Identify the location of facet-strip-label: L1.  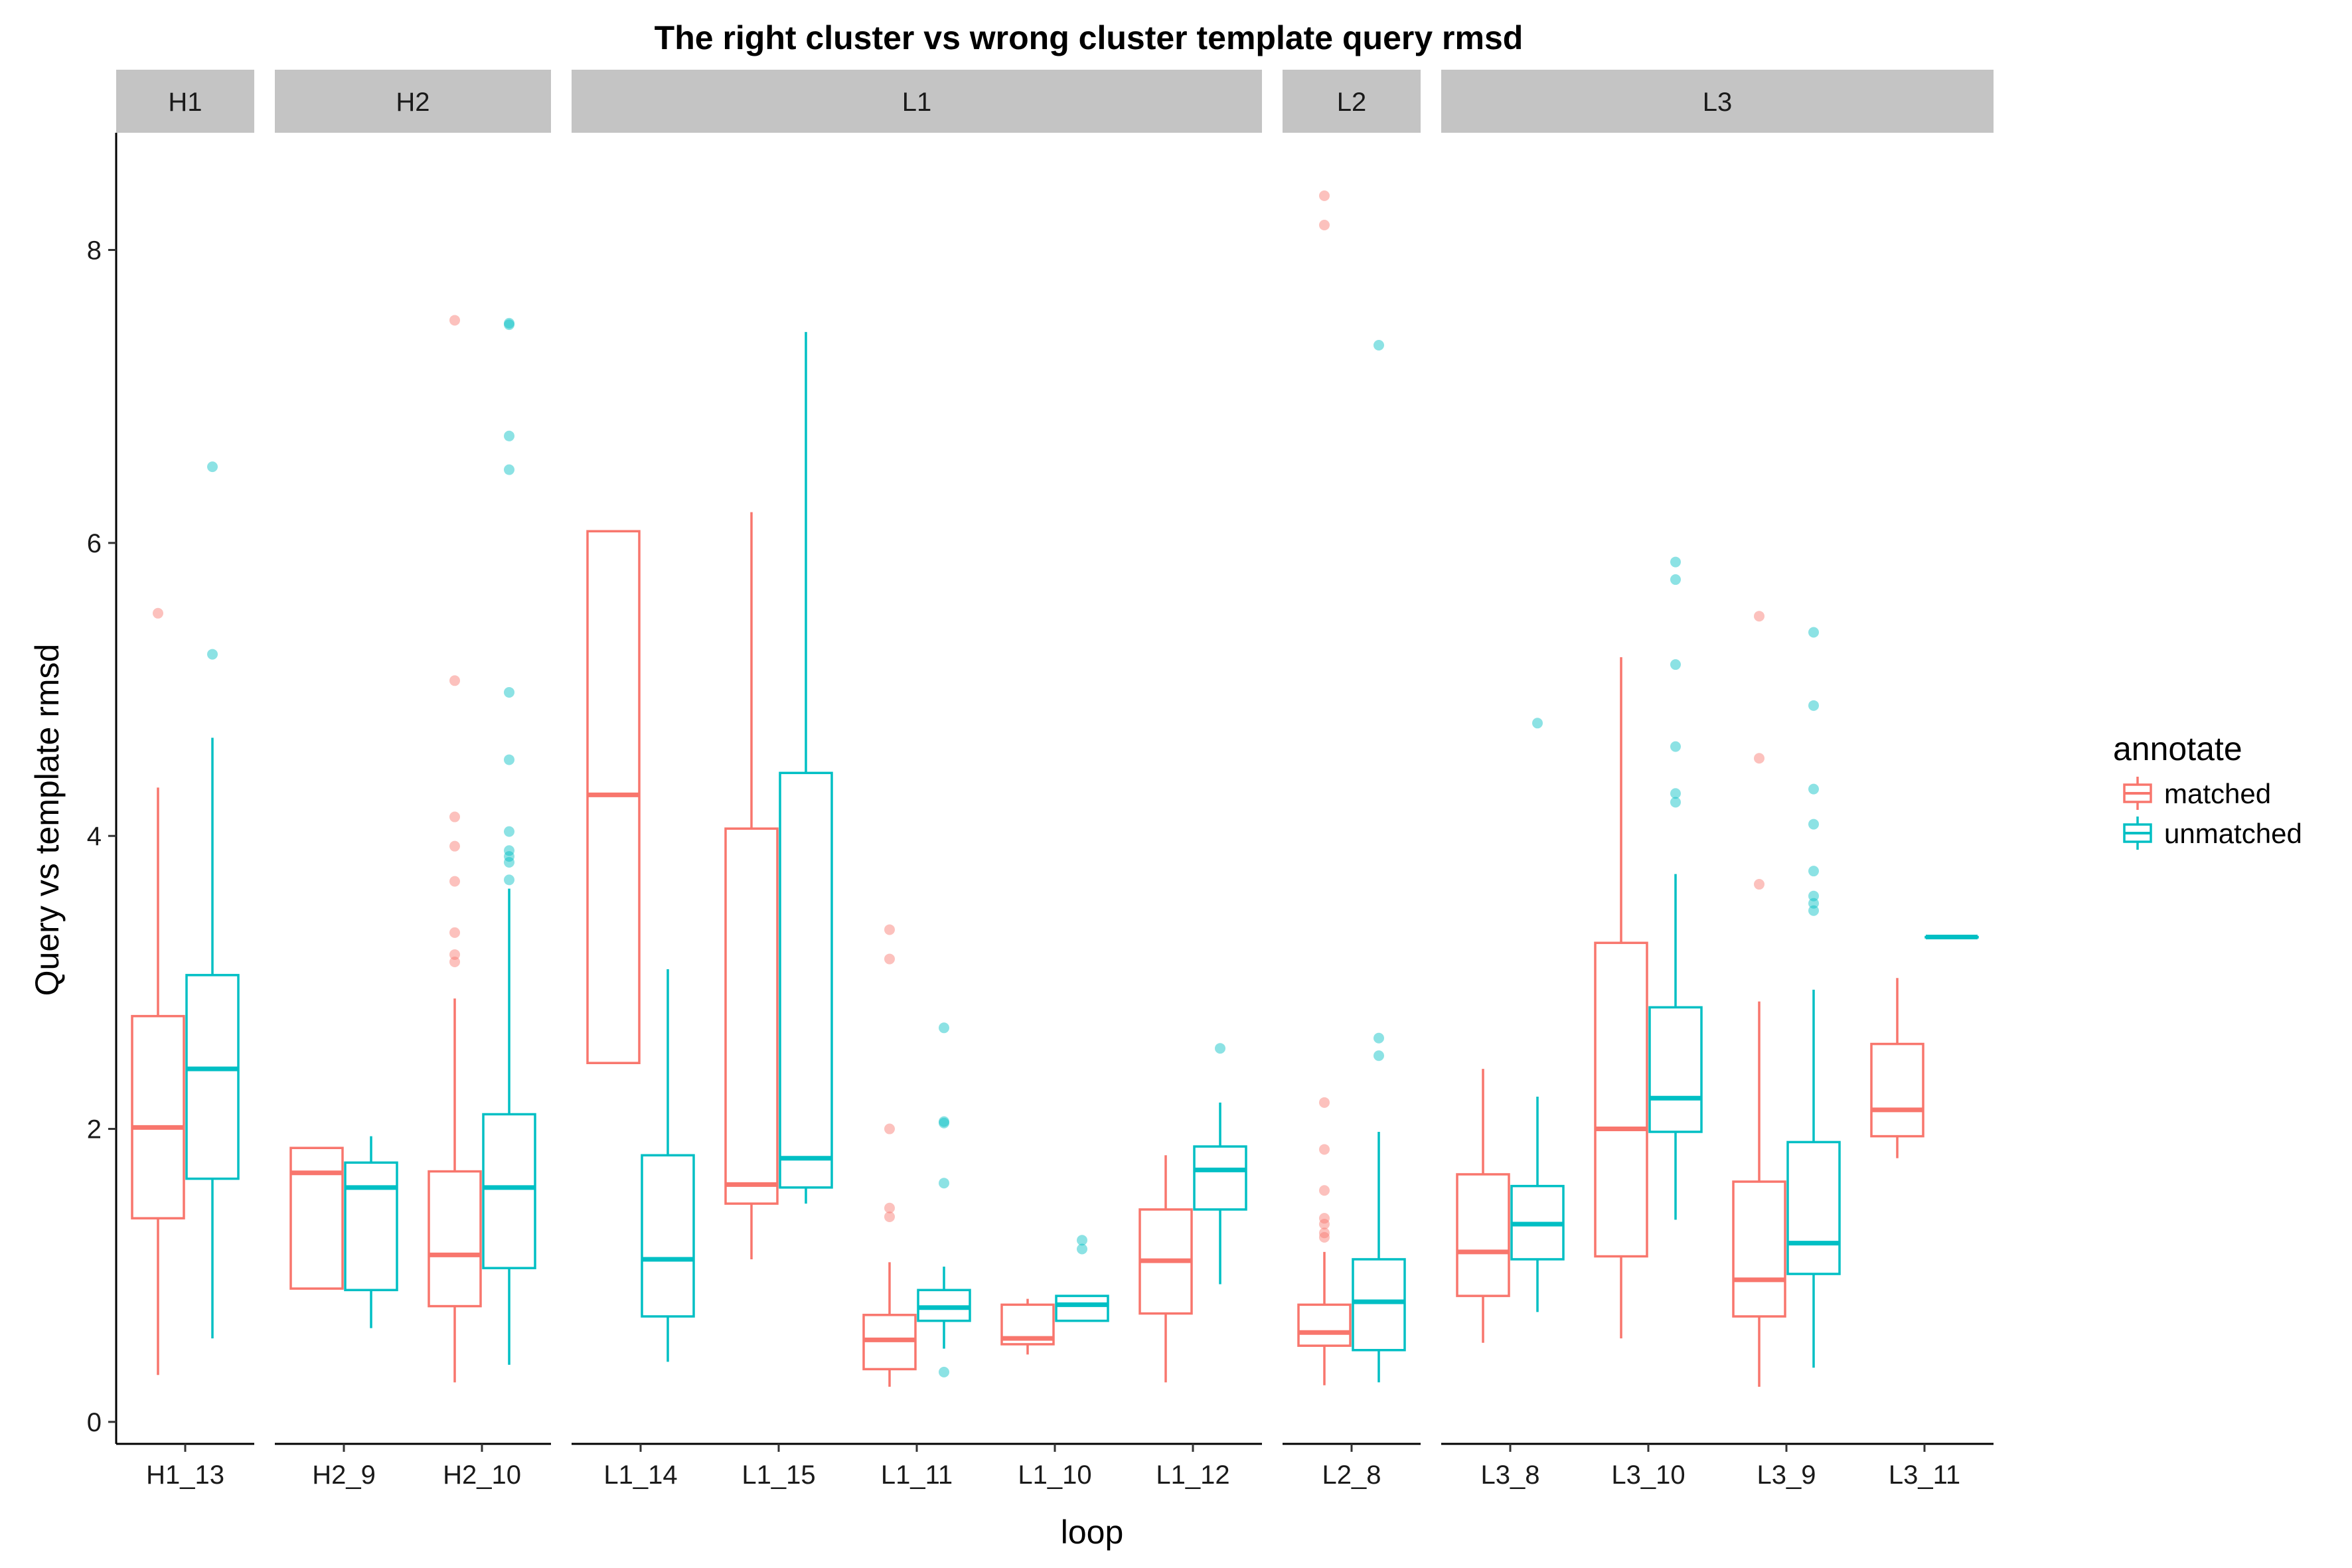
(917, 102).